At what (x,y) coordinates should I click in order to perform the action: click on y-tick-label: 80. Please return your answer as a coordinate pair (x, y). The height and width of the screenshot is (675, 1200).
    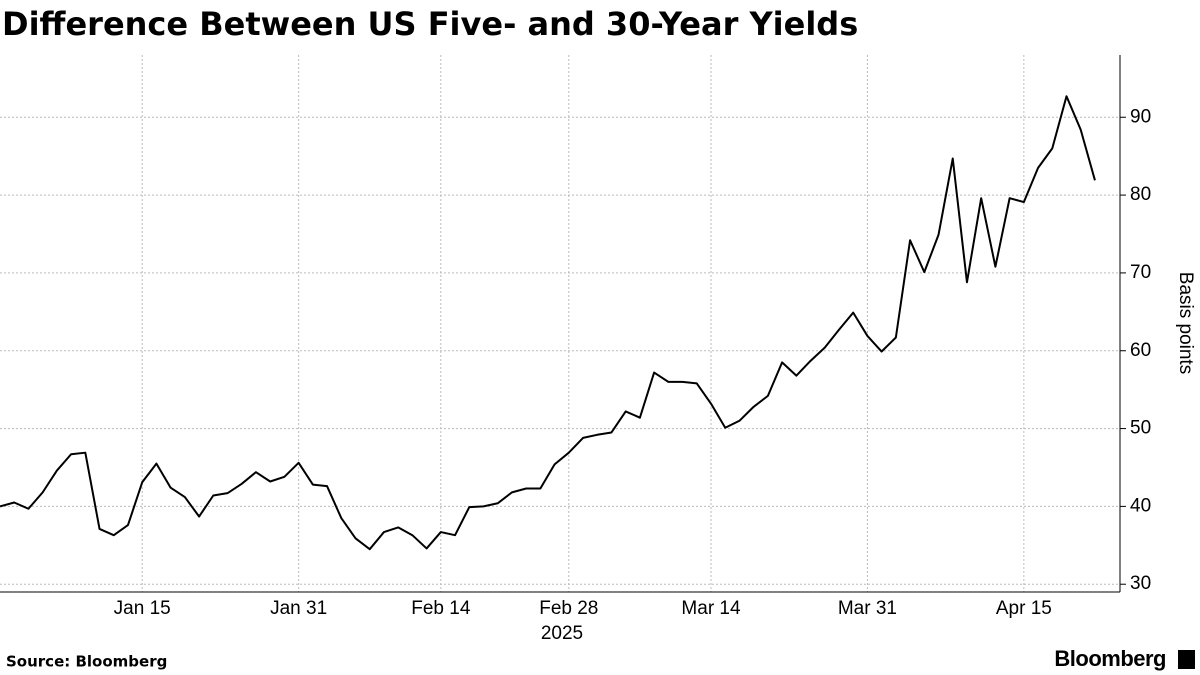
    Looking at the image, I should click on (1140, 194).